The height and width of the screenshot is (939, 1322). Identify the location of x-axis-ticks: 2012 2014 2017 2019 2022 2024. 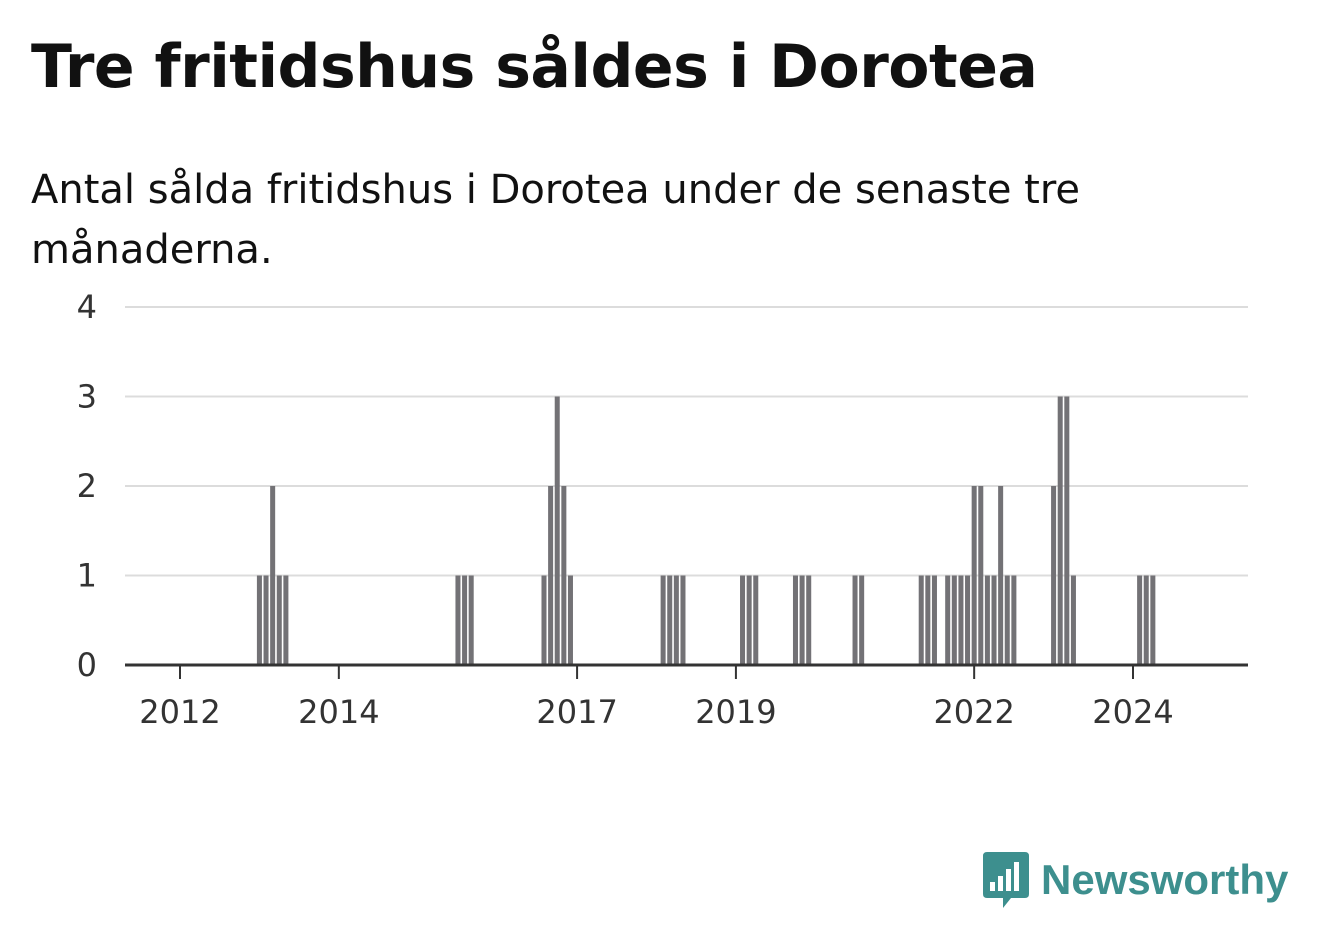
(656, 698).